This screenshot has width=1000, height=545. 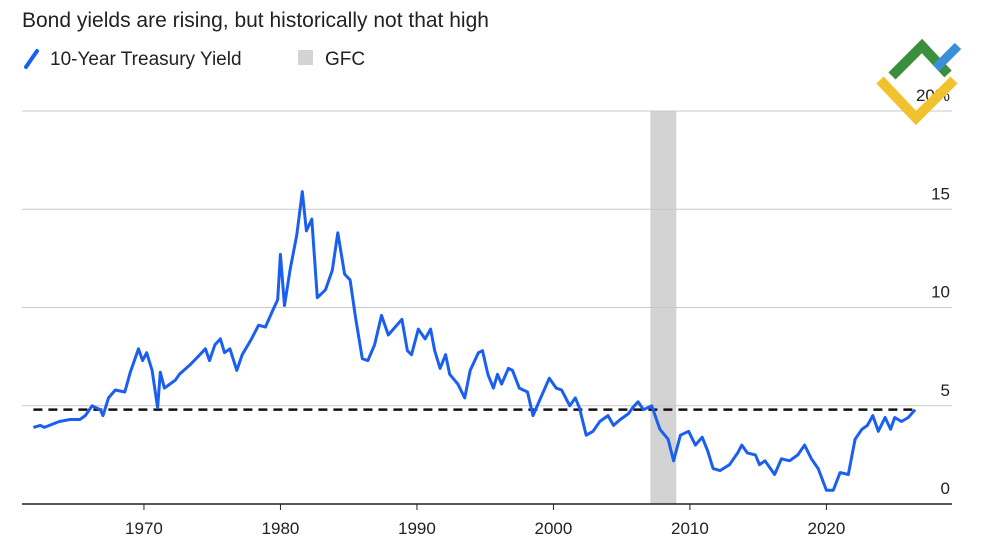 I want to click on legend-label: GFC, so click(x=345, y=59).